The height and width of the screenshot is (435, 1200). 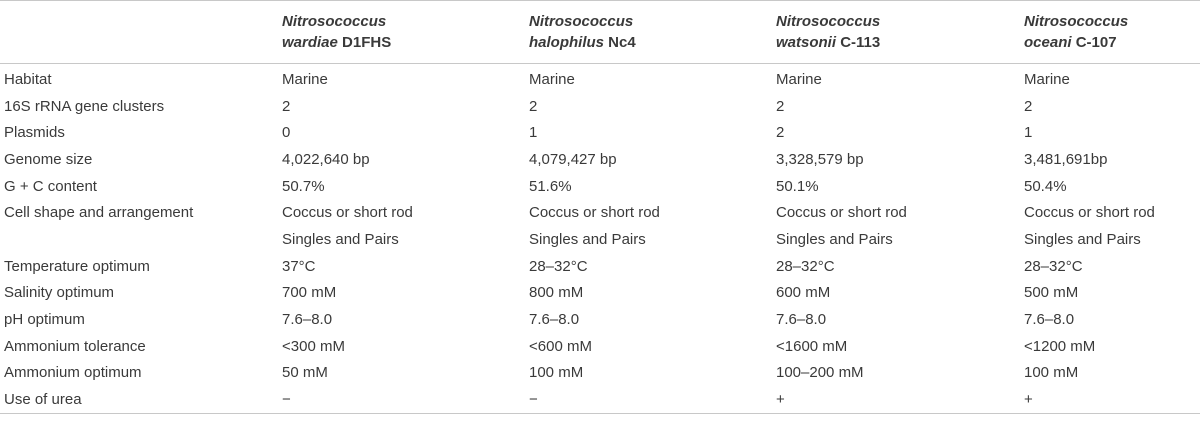 I want to click on row-label, so click(x=141, y=239).